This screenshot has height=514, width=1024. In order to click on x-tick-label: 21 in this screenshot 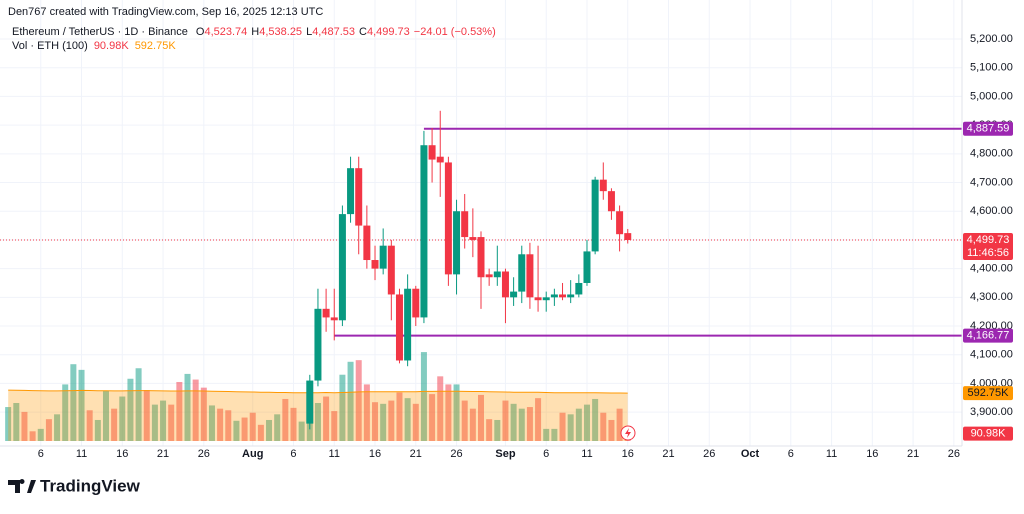, I will do `click(668, 454)`.